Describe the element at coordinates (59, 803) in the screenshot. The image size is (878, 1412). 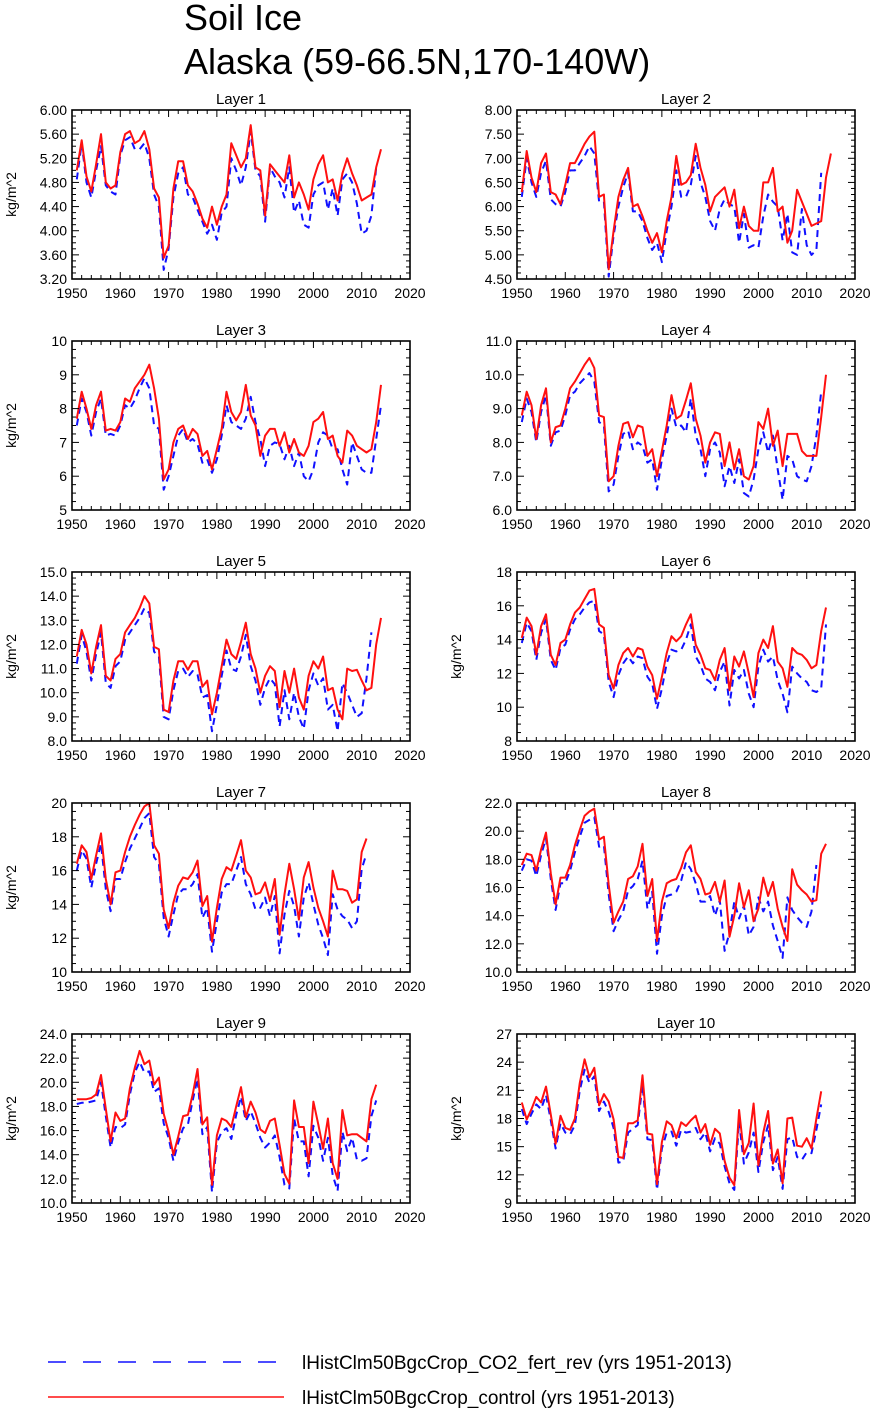
I see `y-tick-label: 20` at that location.